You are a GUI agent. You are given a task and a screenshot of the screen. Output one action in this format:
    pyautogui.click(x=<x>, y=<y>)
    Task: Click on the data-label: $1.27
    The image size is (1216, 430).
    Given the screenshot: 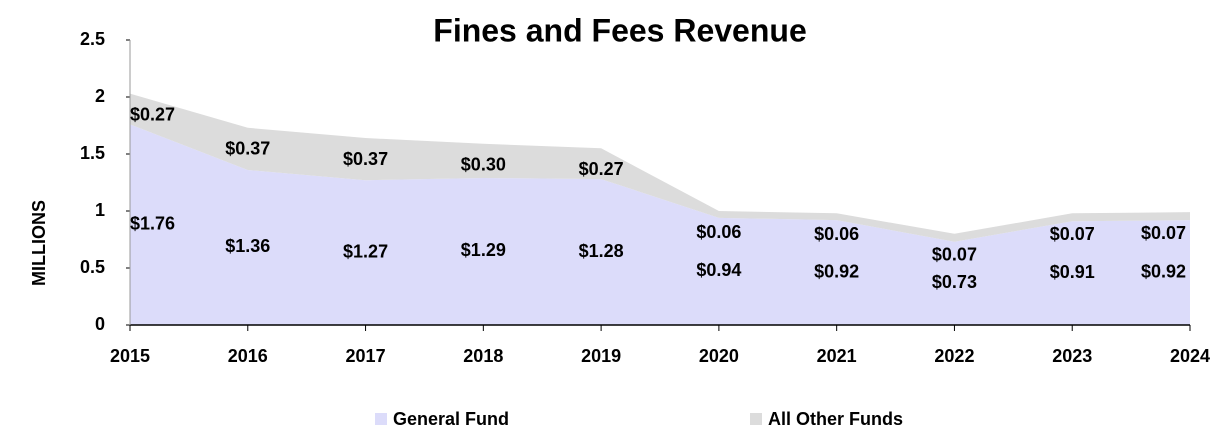 What is the action you would take?
    pyautogui.click(x=365, y=251)
    